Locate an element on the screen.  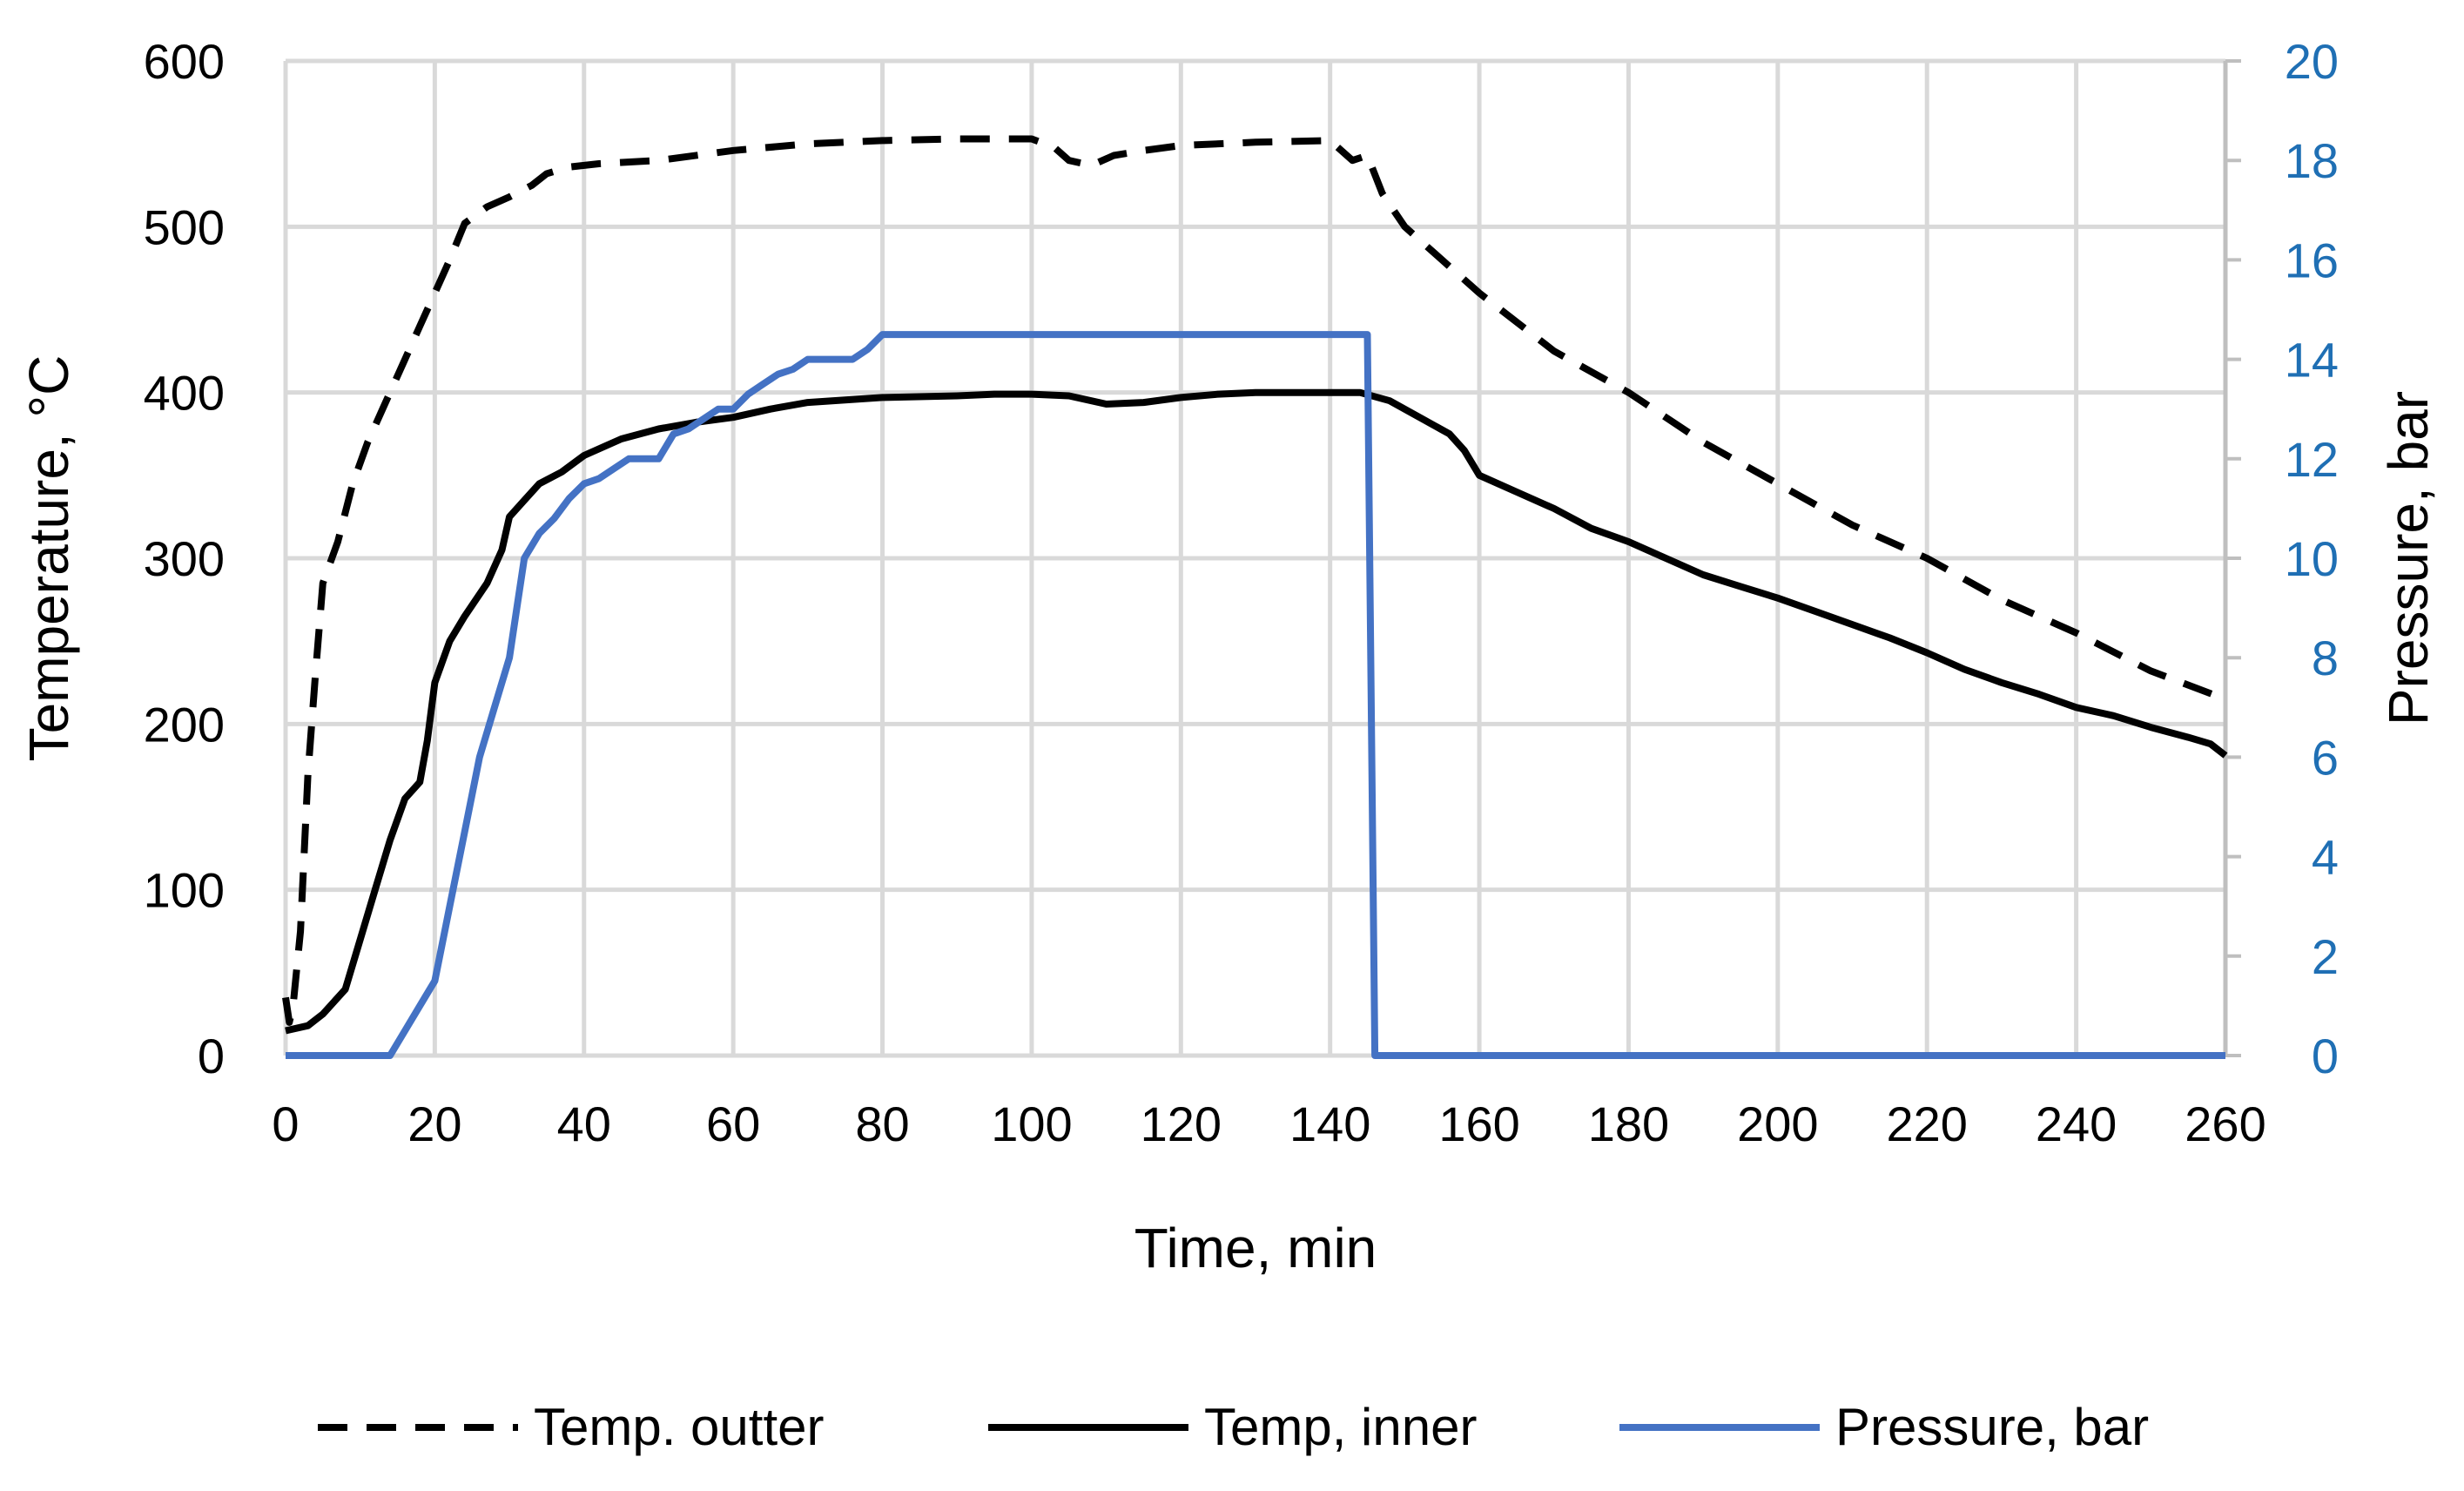
y-left-tick-label: 600 is located at coordinates (184, 62).